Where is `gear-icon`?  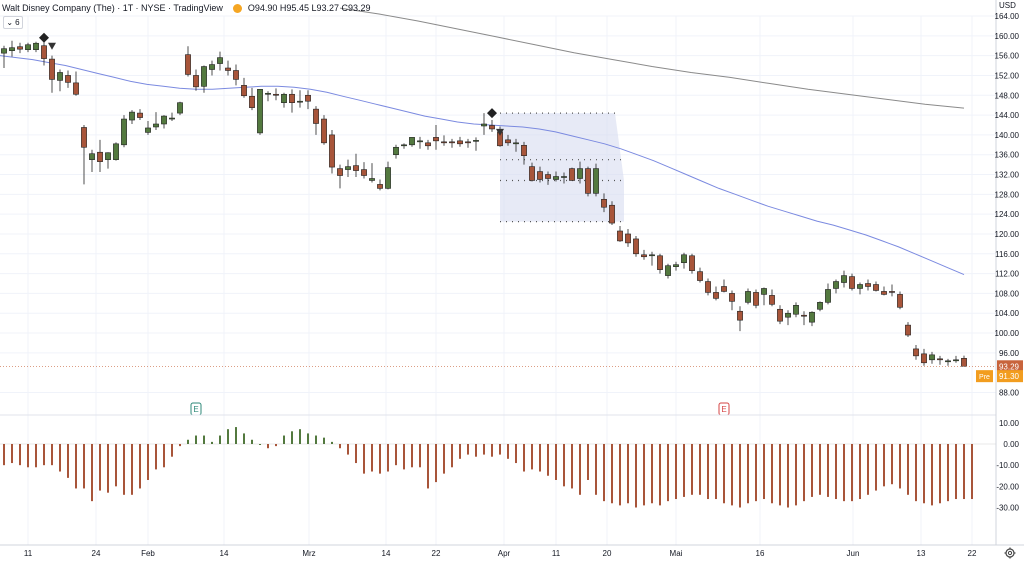 gear-icon is located at coordinates (1010, 553).